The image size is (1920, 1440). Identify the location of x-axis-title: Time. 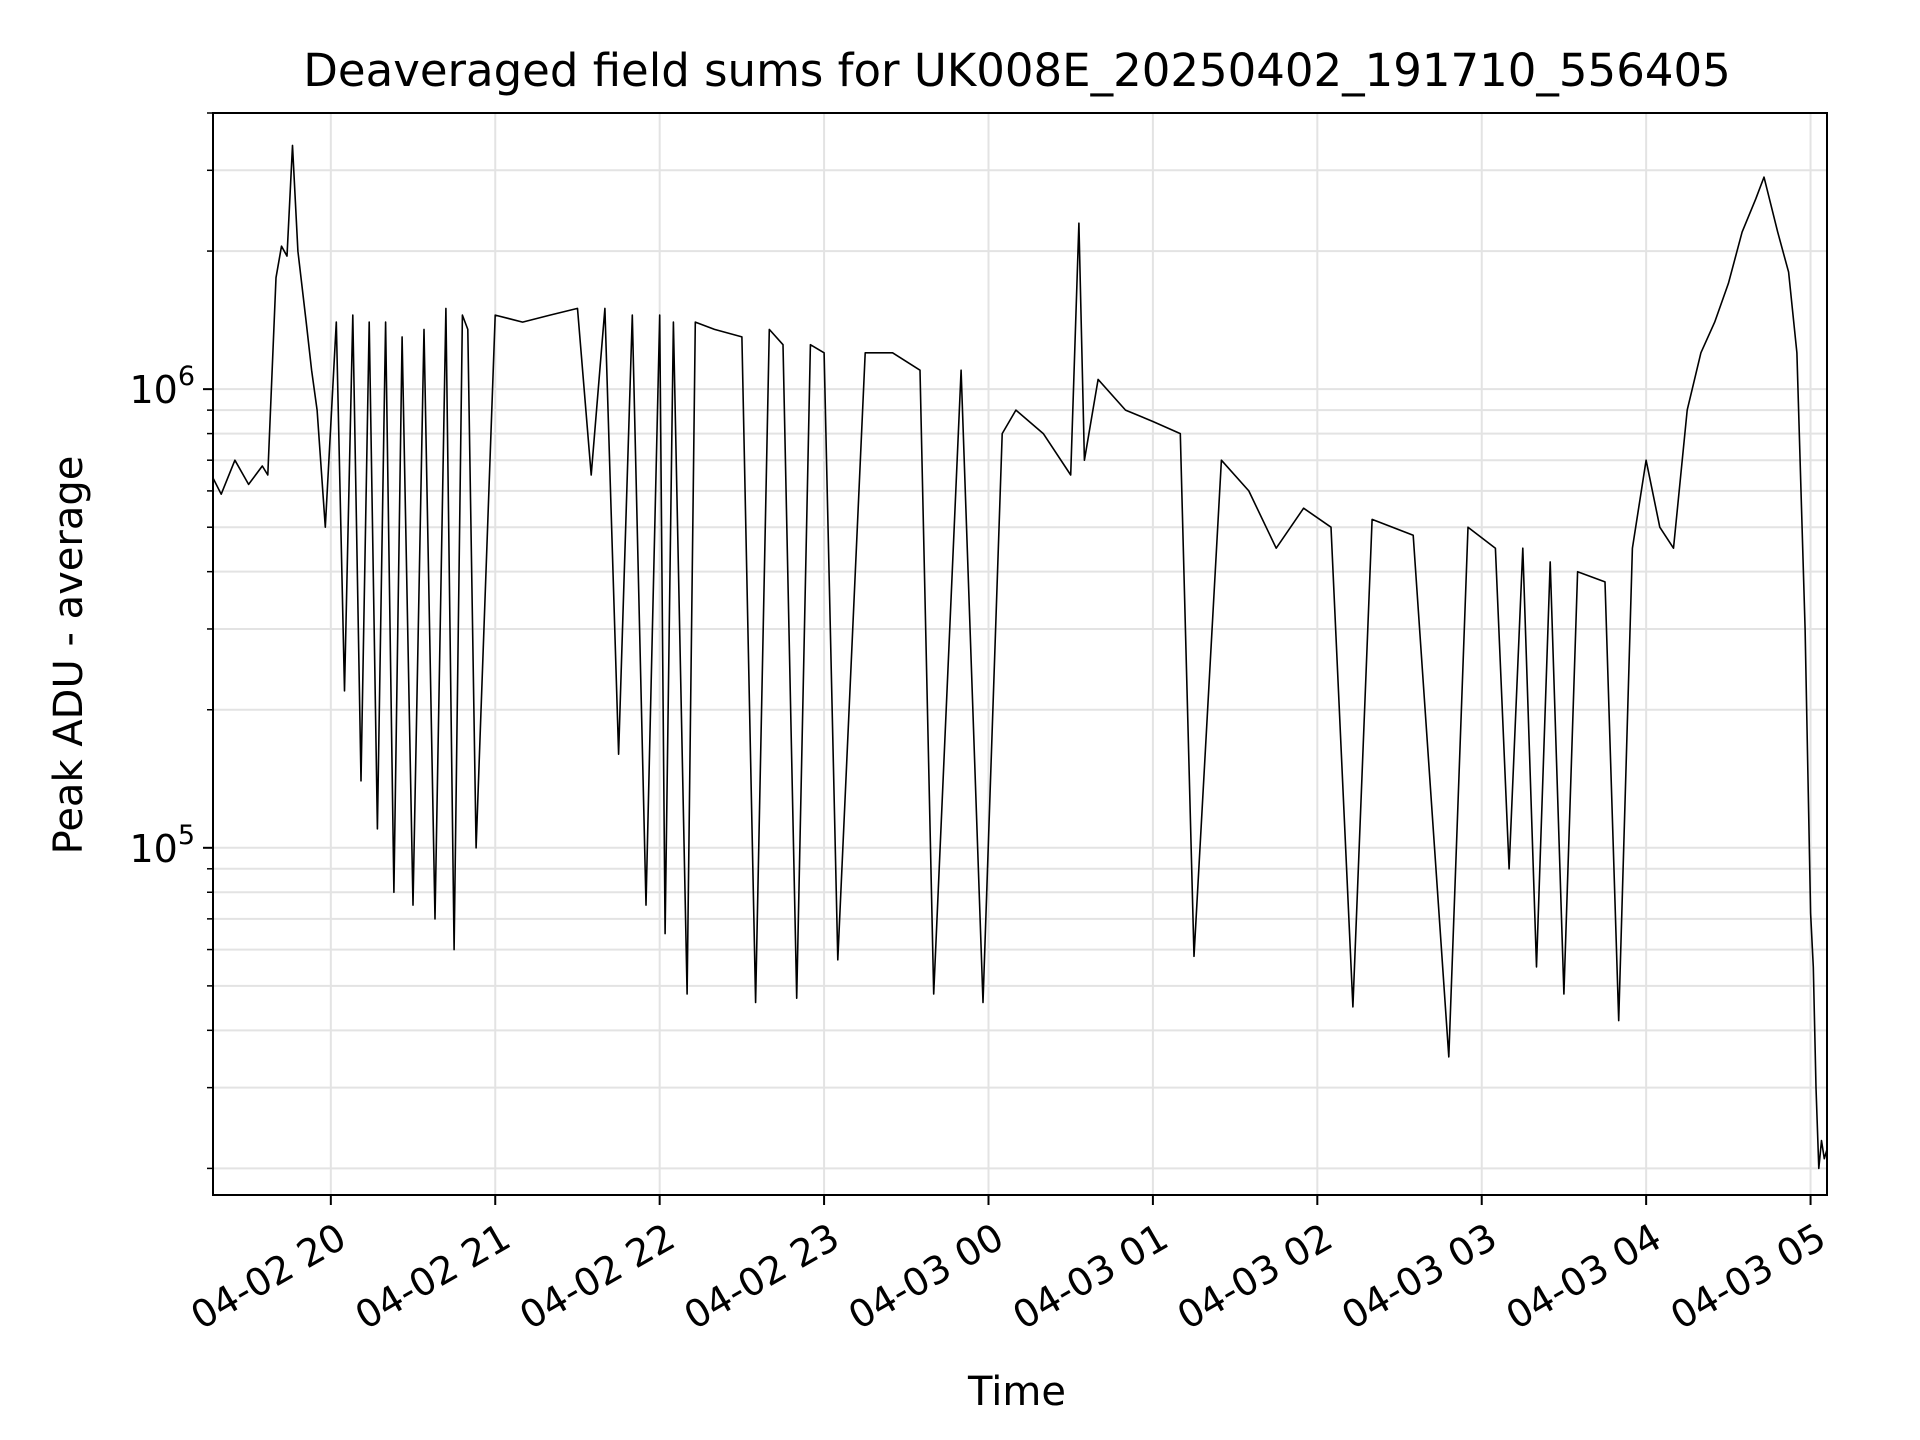
(1016, 1392).